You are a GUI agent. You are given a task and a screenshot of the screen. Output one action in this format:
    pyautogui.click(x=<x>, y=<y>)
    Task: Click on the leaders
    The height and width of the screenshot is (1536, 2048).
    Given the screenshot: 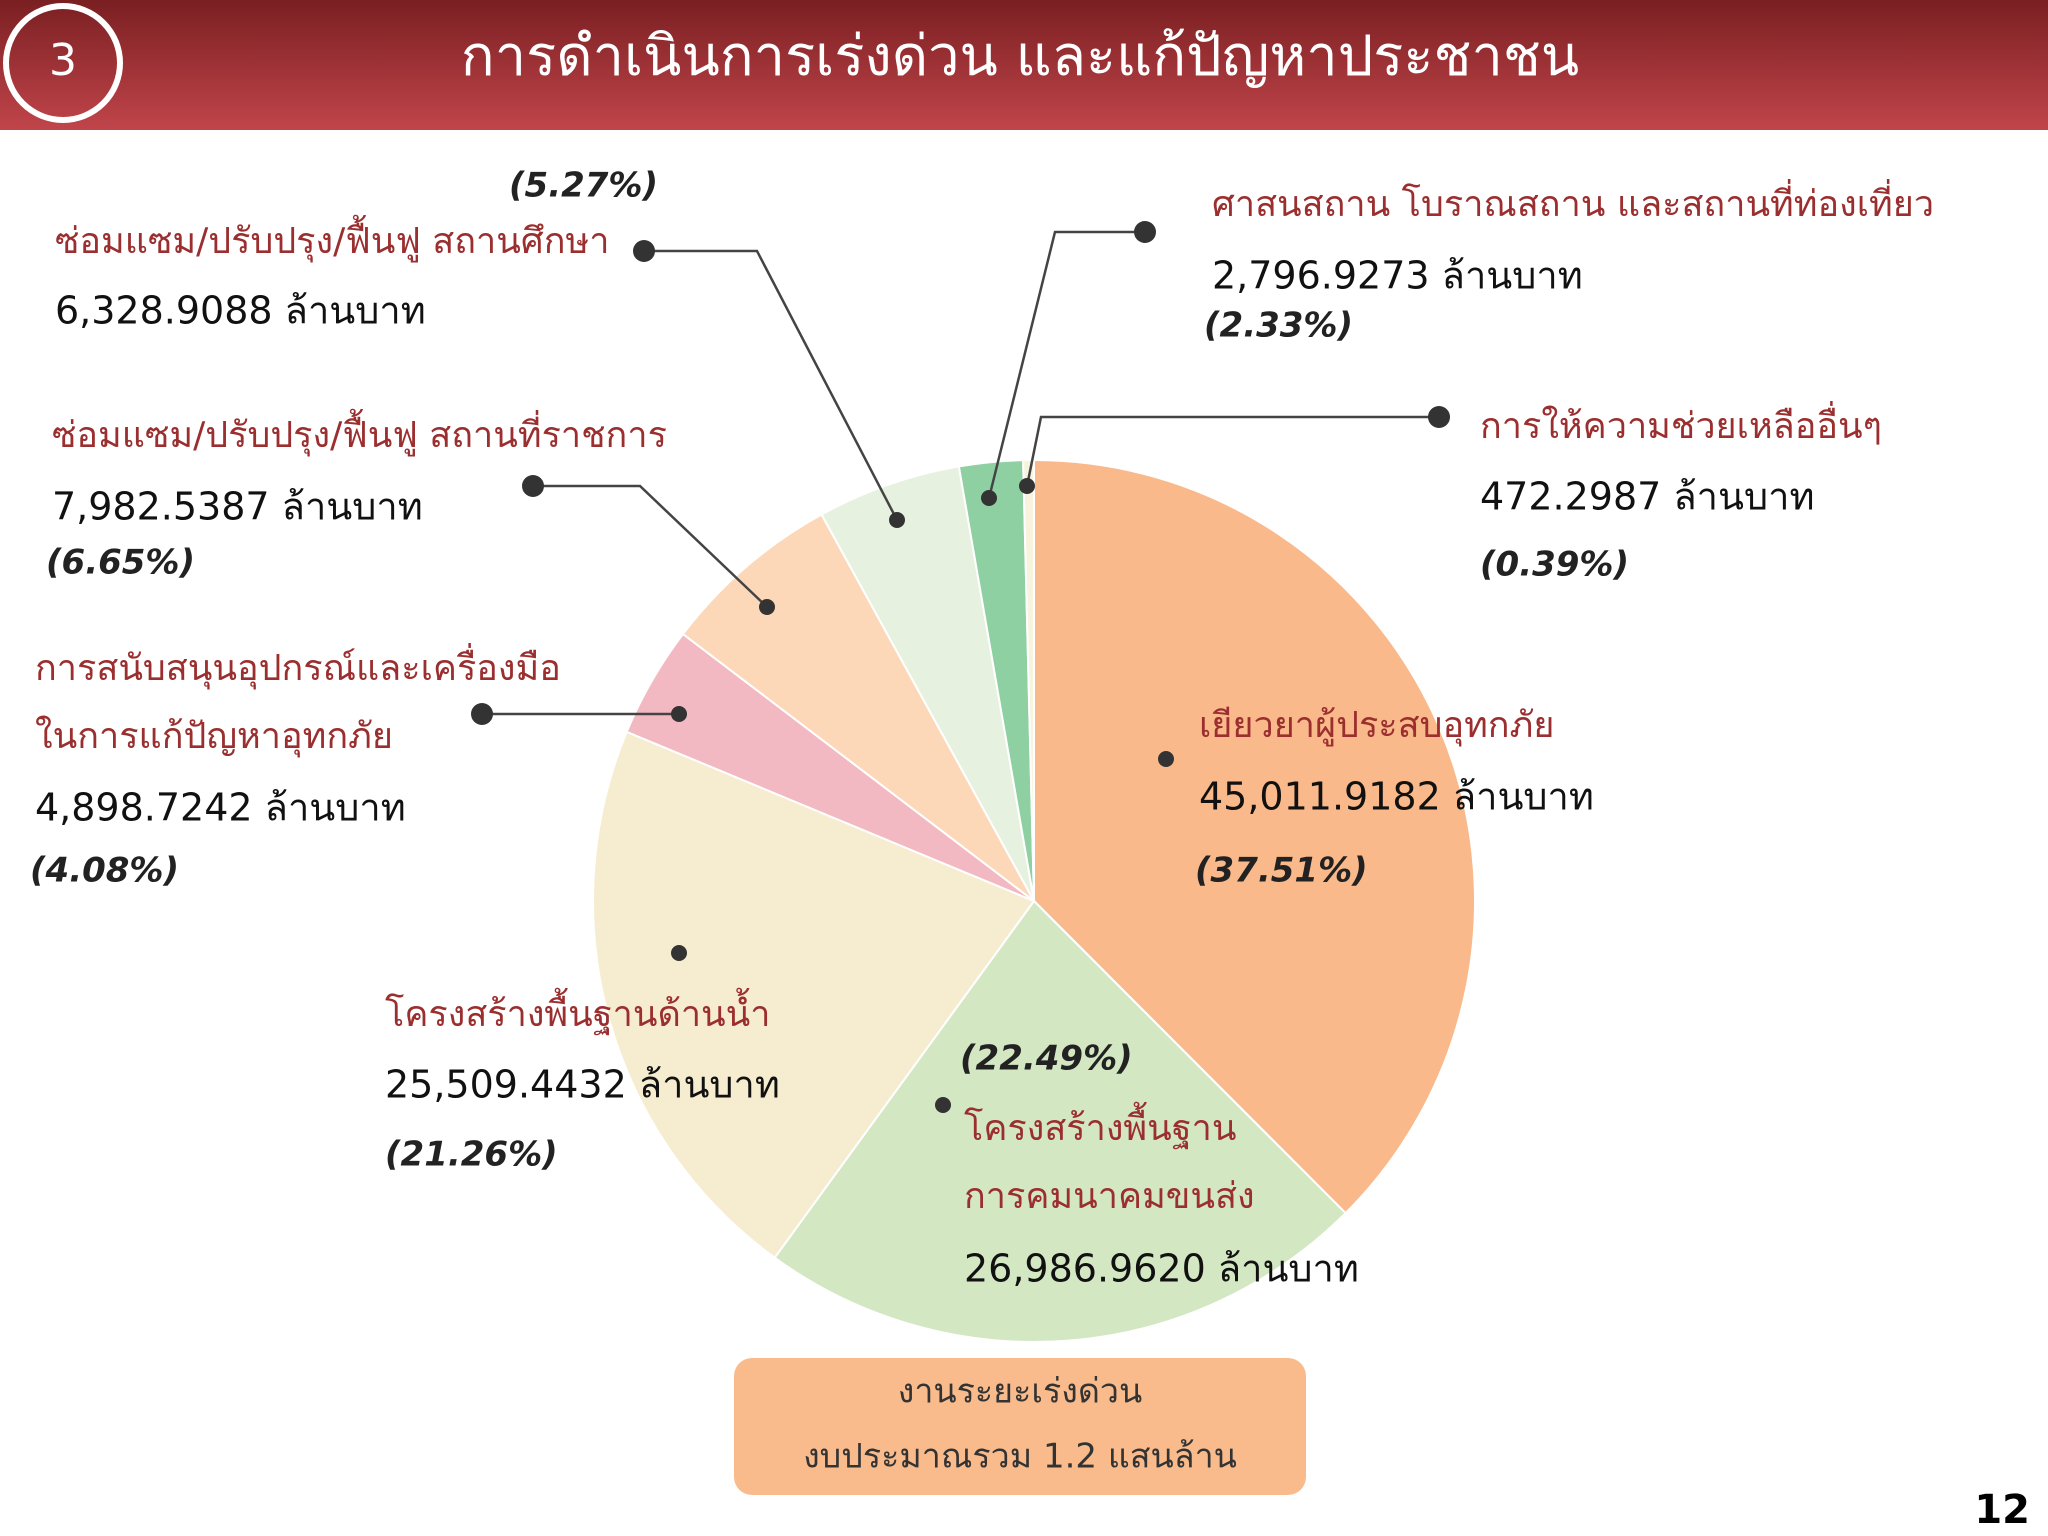 What is the action you would take?
    pyautogui.click(x=960, y=473)
    